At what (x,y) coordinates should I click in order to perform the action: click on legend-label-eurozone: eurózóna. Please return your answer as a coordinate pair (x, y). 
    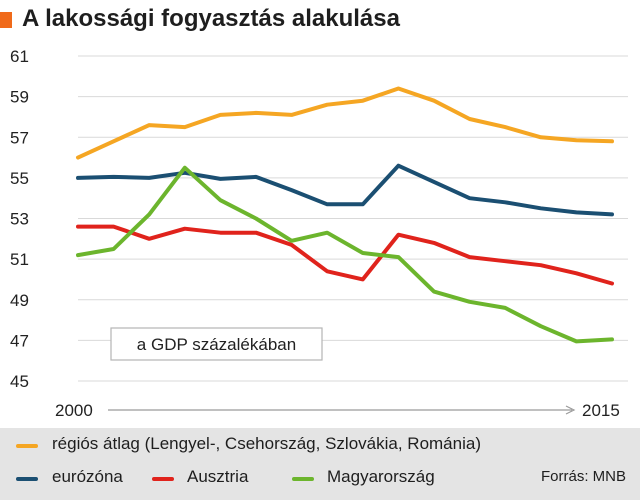
    Looking at the image, I should click on (87, 476).